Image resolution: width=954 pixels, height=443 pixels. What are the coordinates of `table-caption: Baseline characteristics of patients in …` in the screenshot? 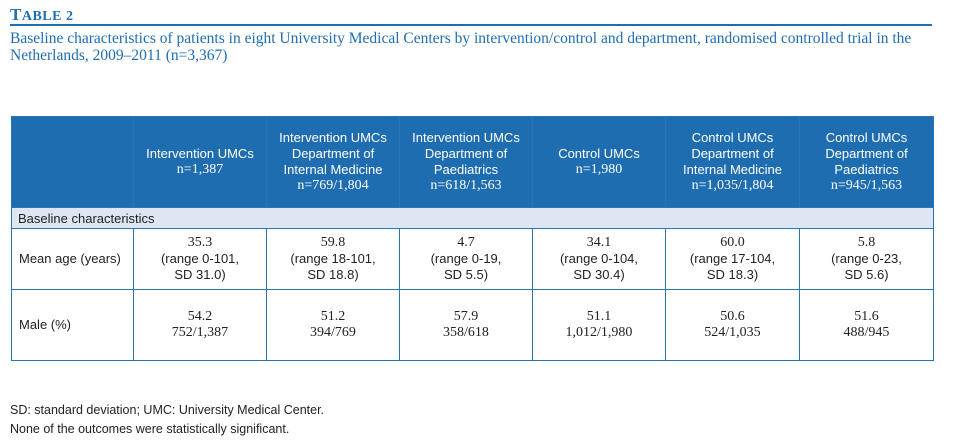 It's located at (461, 47).